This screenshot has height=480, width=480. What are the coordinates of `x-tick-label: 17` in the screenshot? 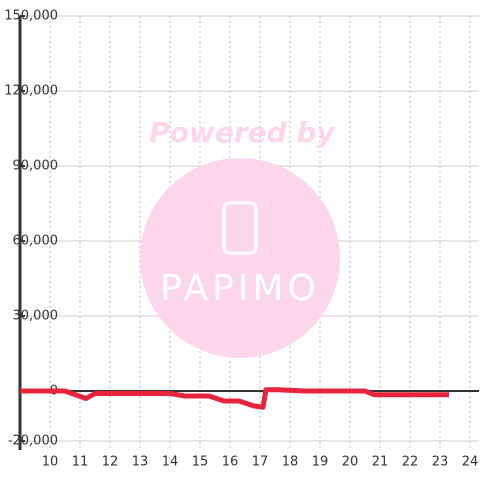 It's located at (260, 462).